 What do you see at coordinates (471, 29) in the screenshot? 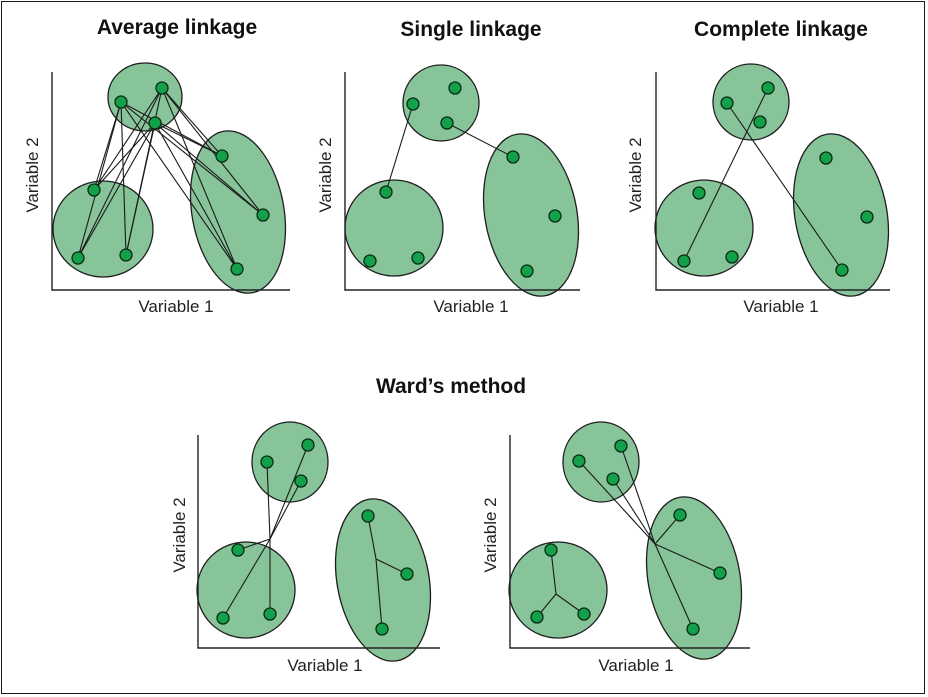
I see `panel-title-single: Single linkage` at bounding box center [471, 29].